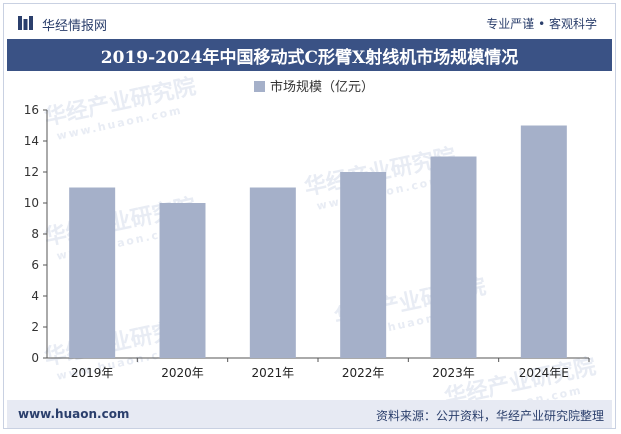  Describe the element at coordinates (309, 414) in the screenshot. I see `footer-bar: www.huaon.com 资料来源：公开资料，华经产业研究院整理` at that location.